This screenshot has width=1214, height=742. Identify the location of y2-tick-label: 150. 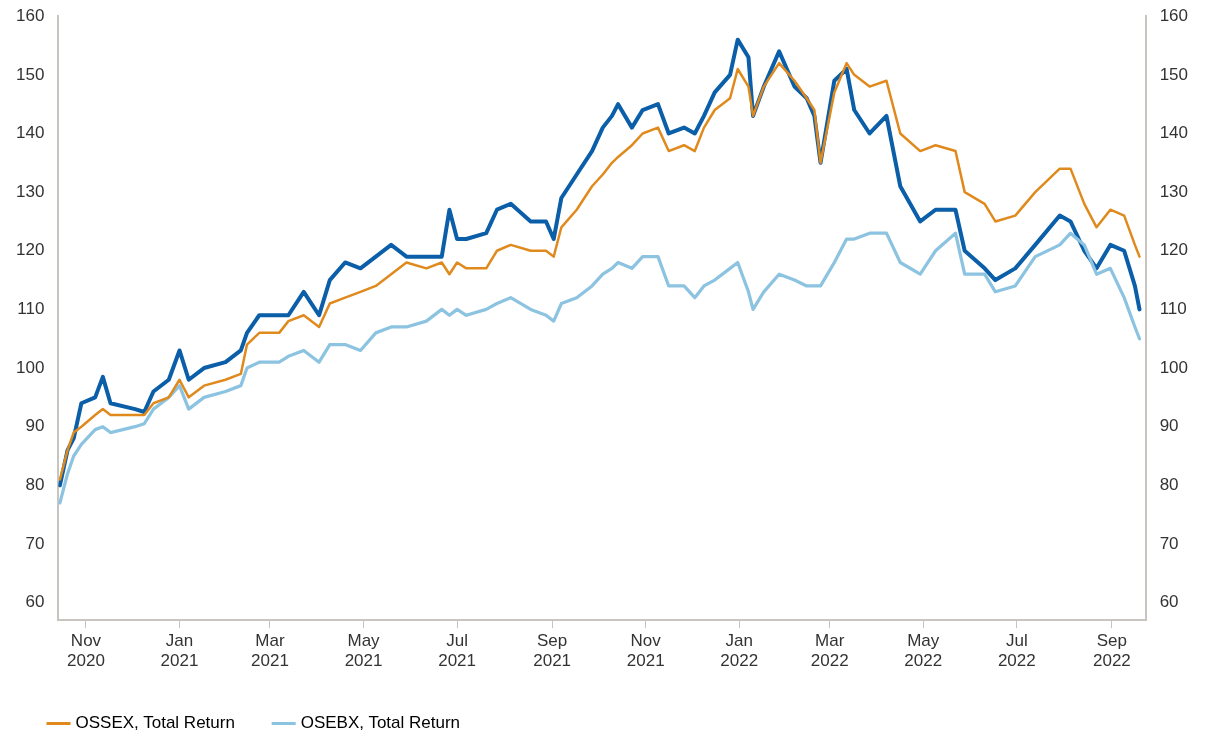
(1174, 74).